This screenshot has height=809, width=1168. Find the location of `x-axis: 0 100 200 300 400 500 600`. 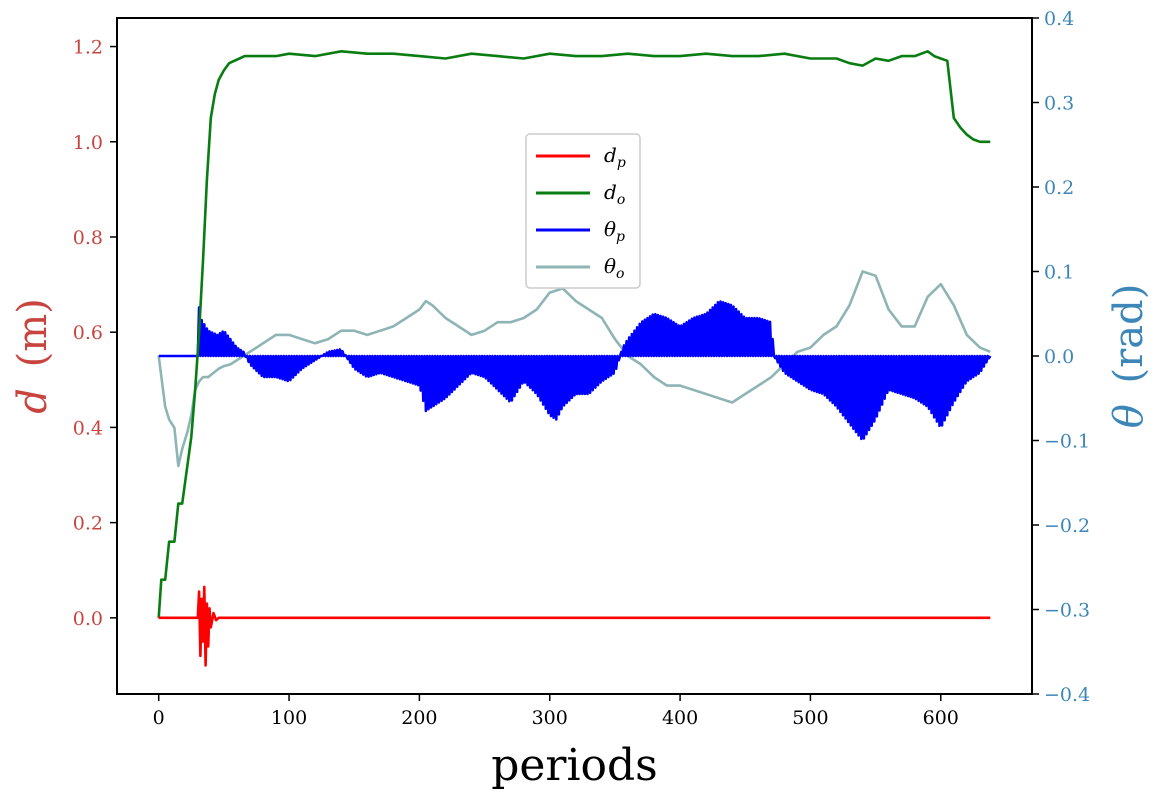

x-axis: 0 100 200 300 400 500 600 is located at coordinates (556, 711).